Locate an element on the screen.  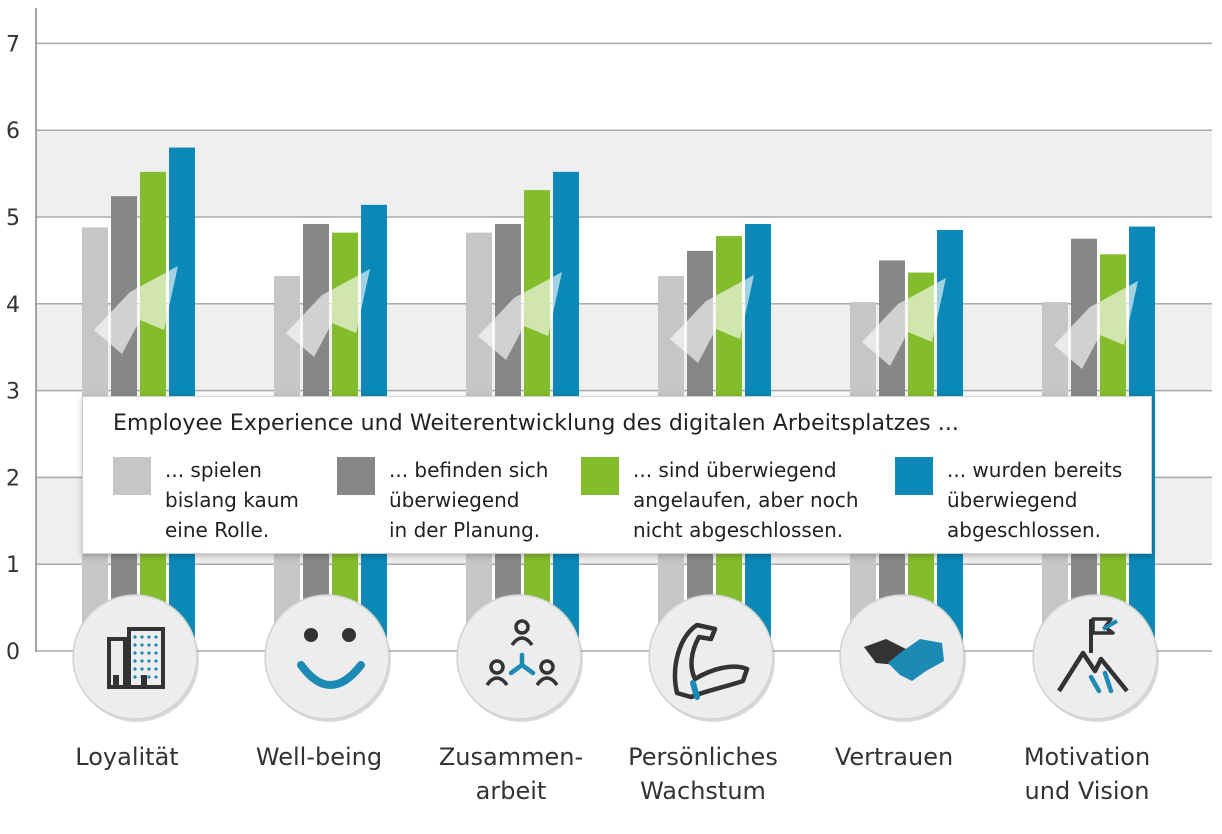
y-tick-label: 5 is located at coordinates (13, 218).